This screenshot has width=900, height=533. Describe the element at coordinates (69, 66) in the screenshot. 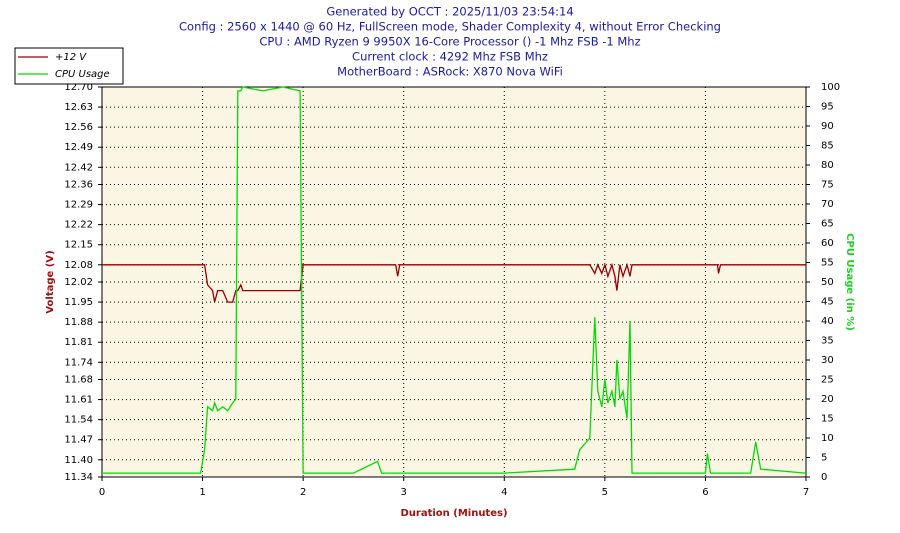

I see `legend-box` at that location.